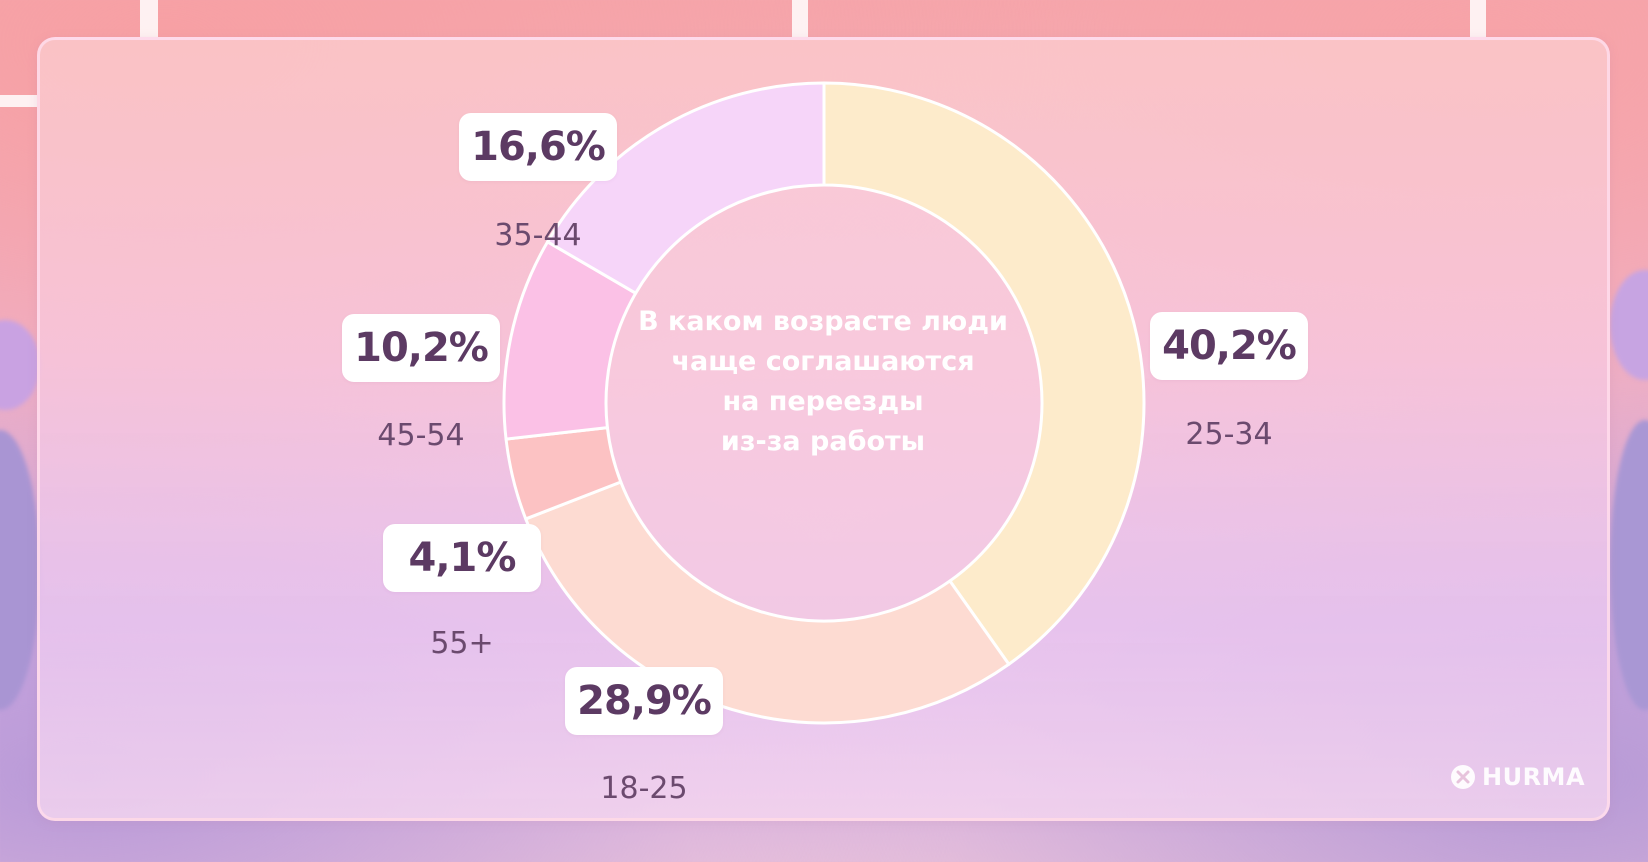  I want to click on slice-category-label-35-44: 35-44, so click(538, 235).